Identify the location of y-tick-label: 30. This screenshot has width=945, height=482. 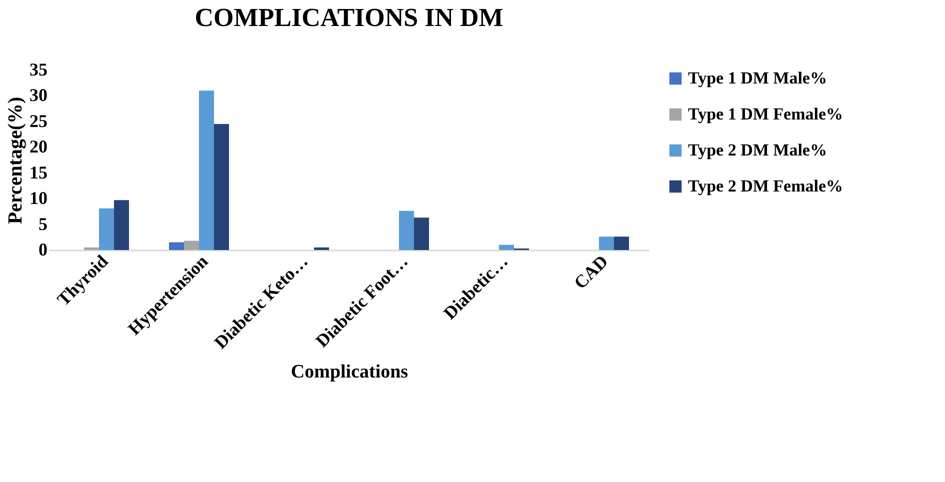
(39, 95).